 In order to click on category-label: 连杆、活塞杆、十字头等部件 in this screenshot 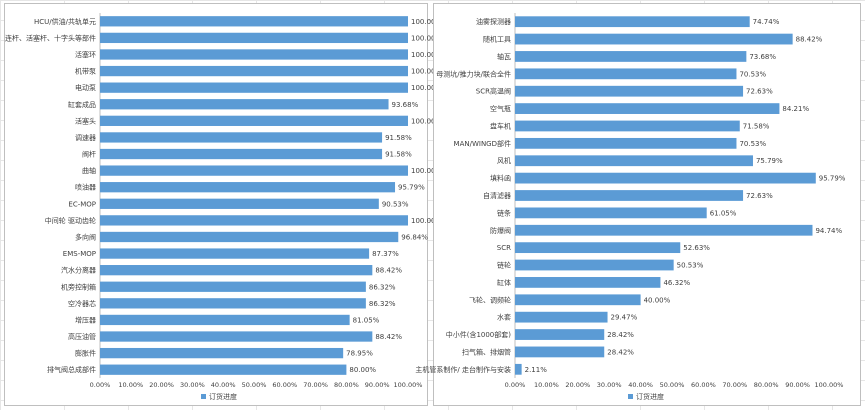, I will do `click(50, 37)`.